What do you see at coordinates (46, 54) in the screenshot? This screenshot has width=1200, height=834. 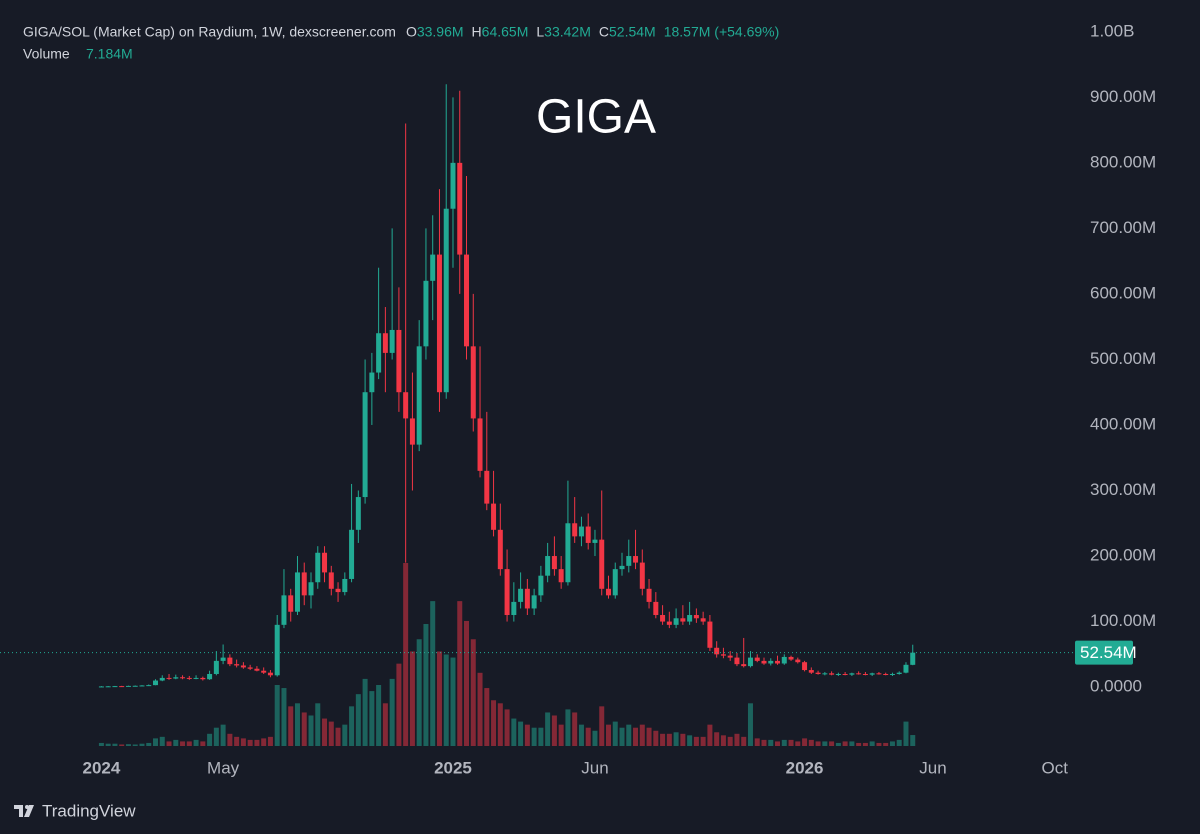 I see `volume-name: Volume` at bounding box center [46, 54].